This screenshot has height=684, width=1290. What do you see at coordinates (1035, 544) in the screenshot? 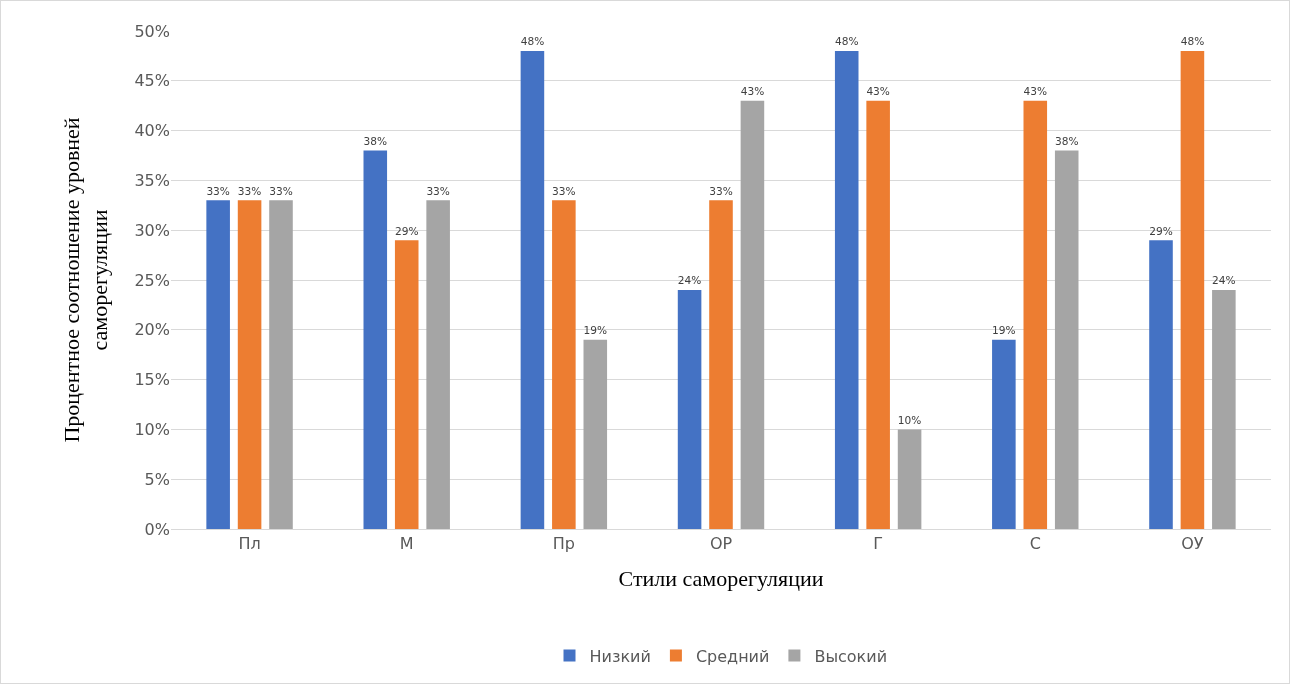
I see `x-tick-label: С` at bounding box center [1035, 544].